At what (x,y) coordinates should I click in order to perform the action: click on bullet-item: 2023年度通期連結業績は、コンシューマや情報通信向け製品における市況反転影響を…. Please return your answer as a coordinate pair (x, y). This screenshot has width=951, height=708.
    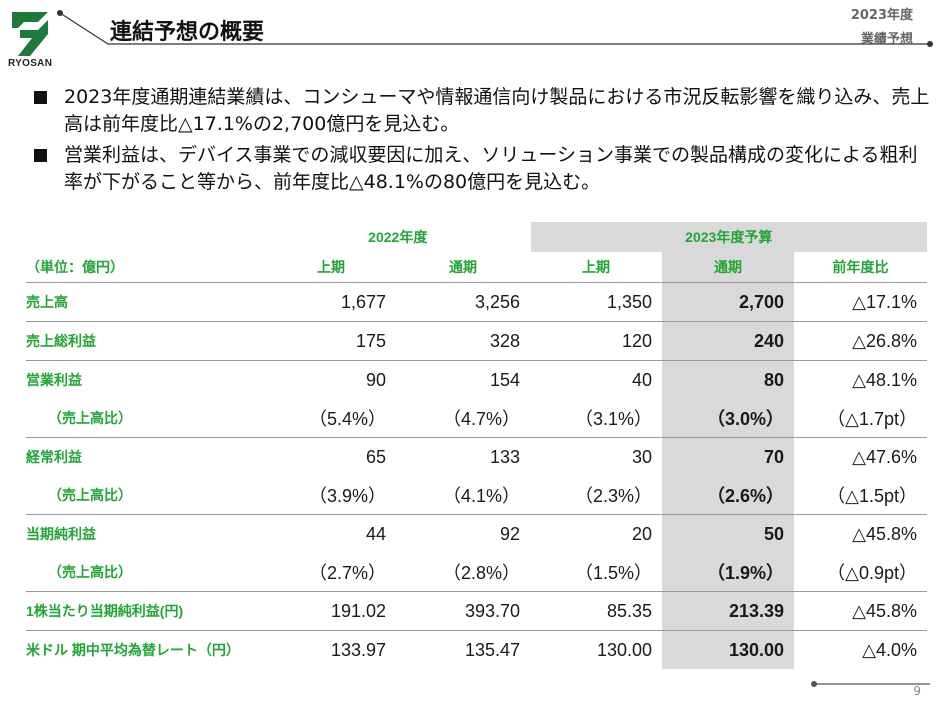
    Looking at the image, I should click on (484, 111).